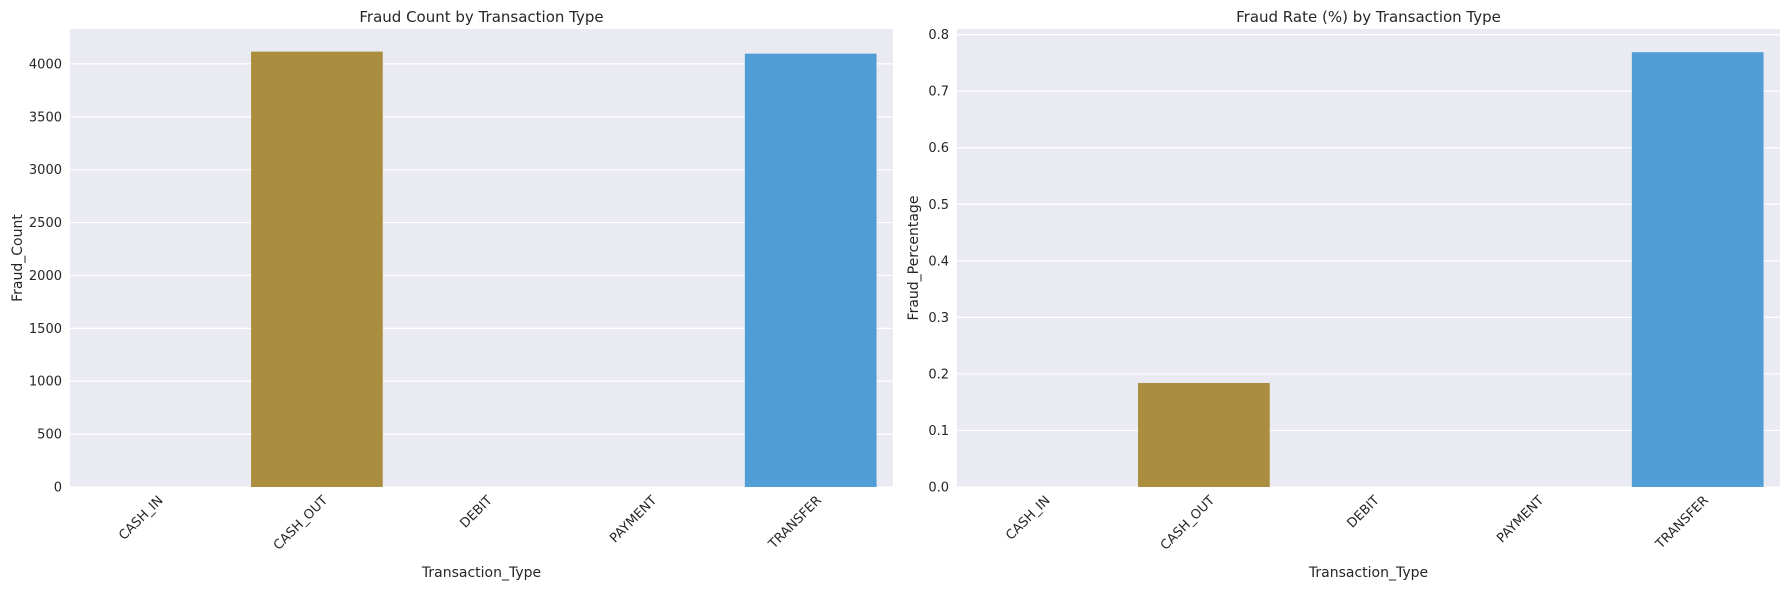 This screenshot has height=590, width=1790. I want to click on y-tick-label: 0.4, so click(938, 261).